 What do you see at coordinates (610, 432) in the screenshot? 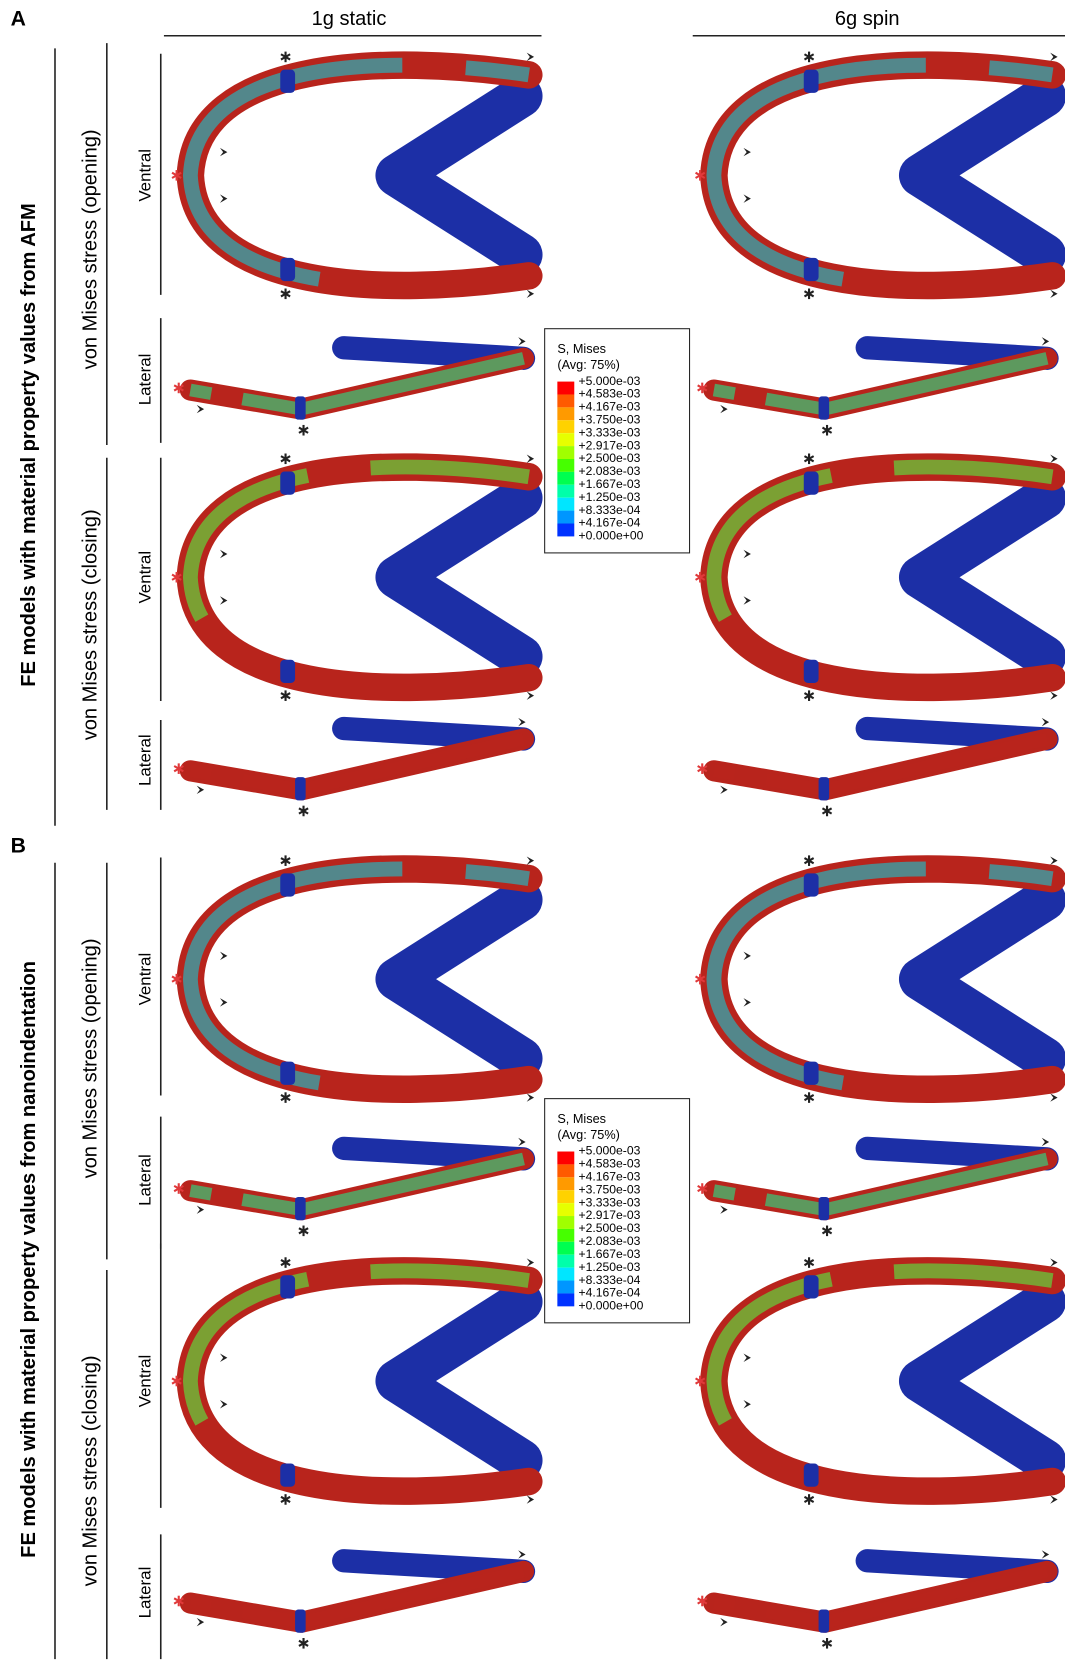
I see `legend-entry: +3.333e-03` at bounding box center [610, 432].